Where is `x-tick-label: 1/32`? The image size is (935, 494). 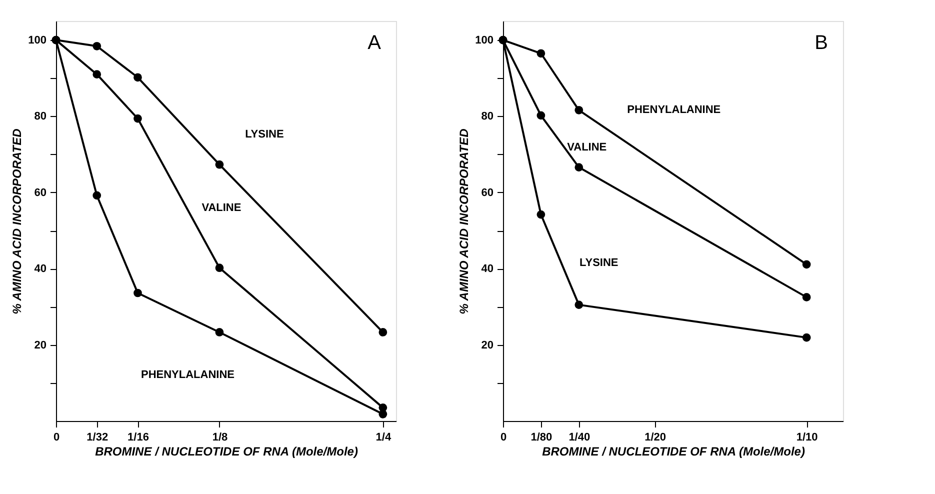
x-tick-label: 1/32 is located at coordinates (97, 438).